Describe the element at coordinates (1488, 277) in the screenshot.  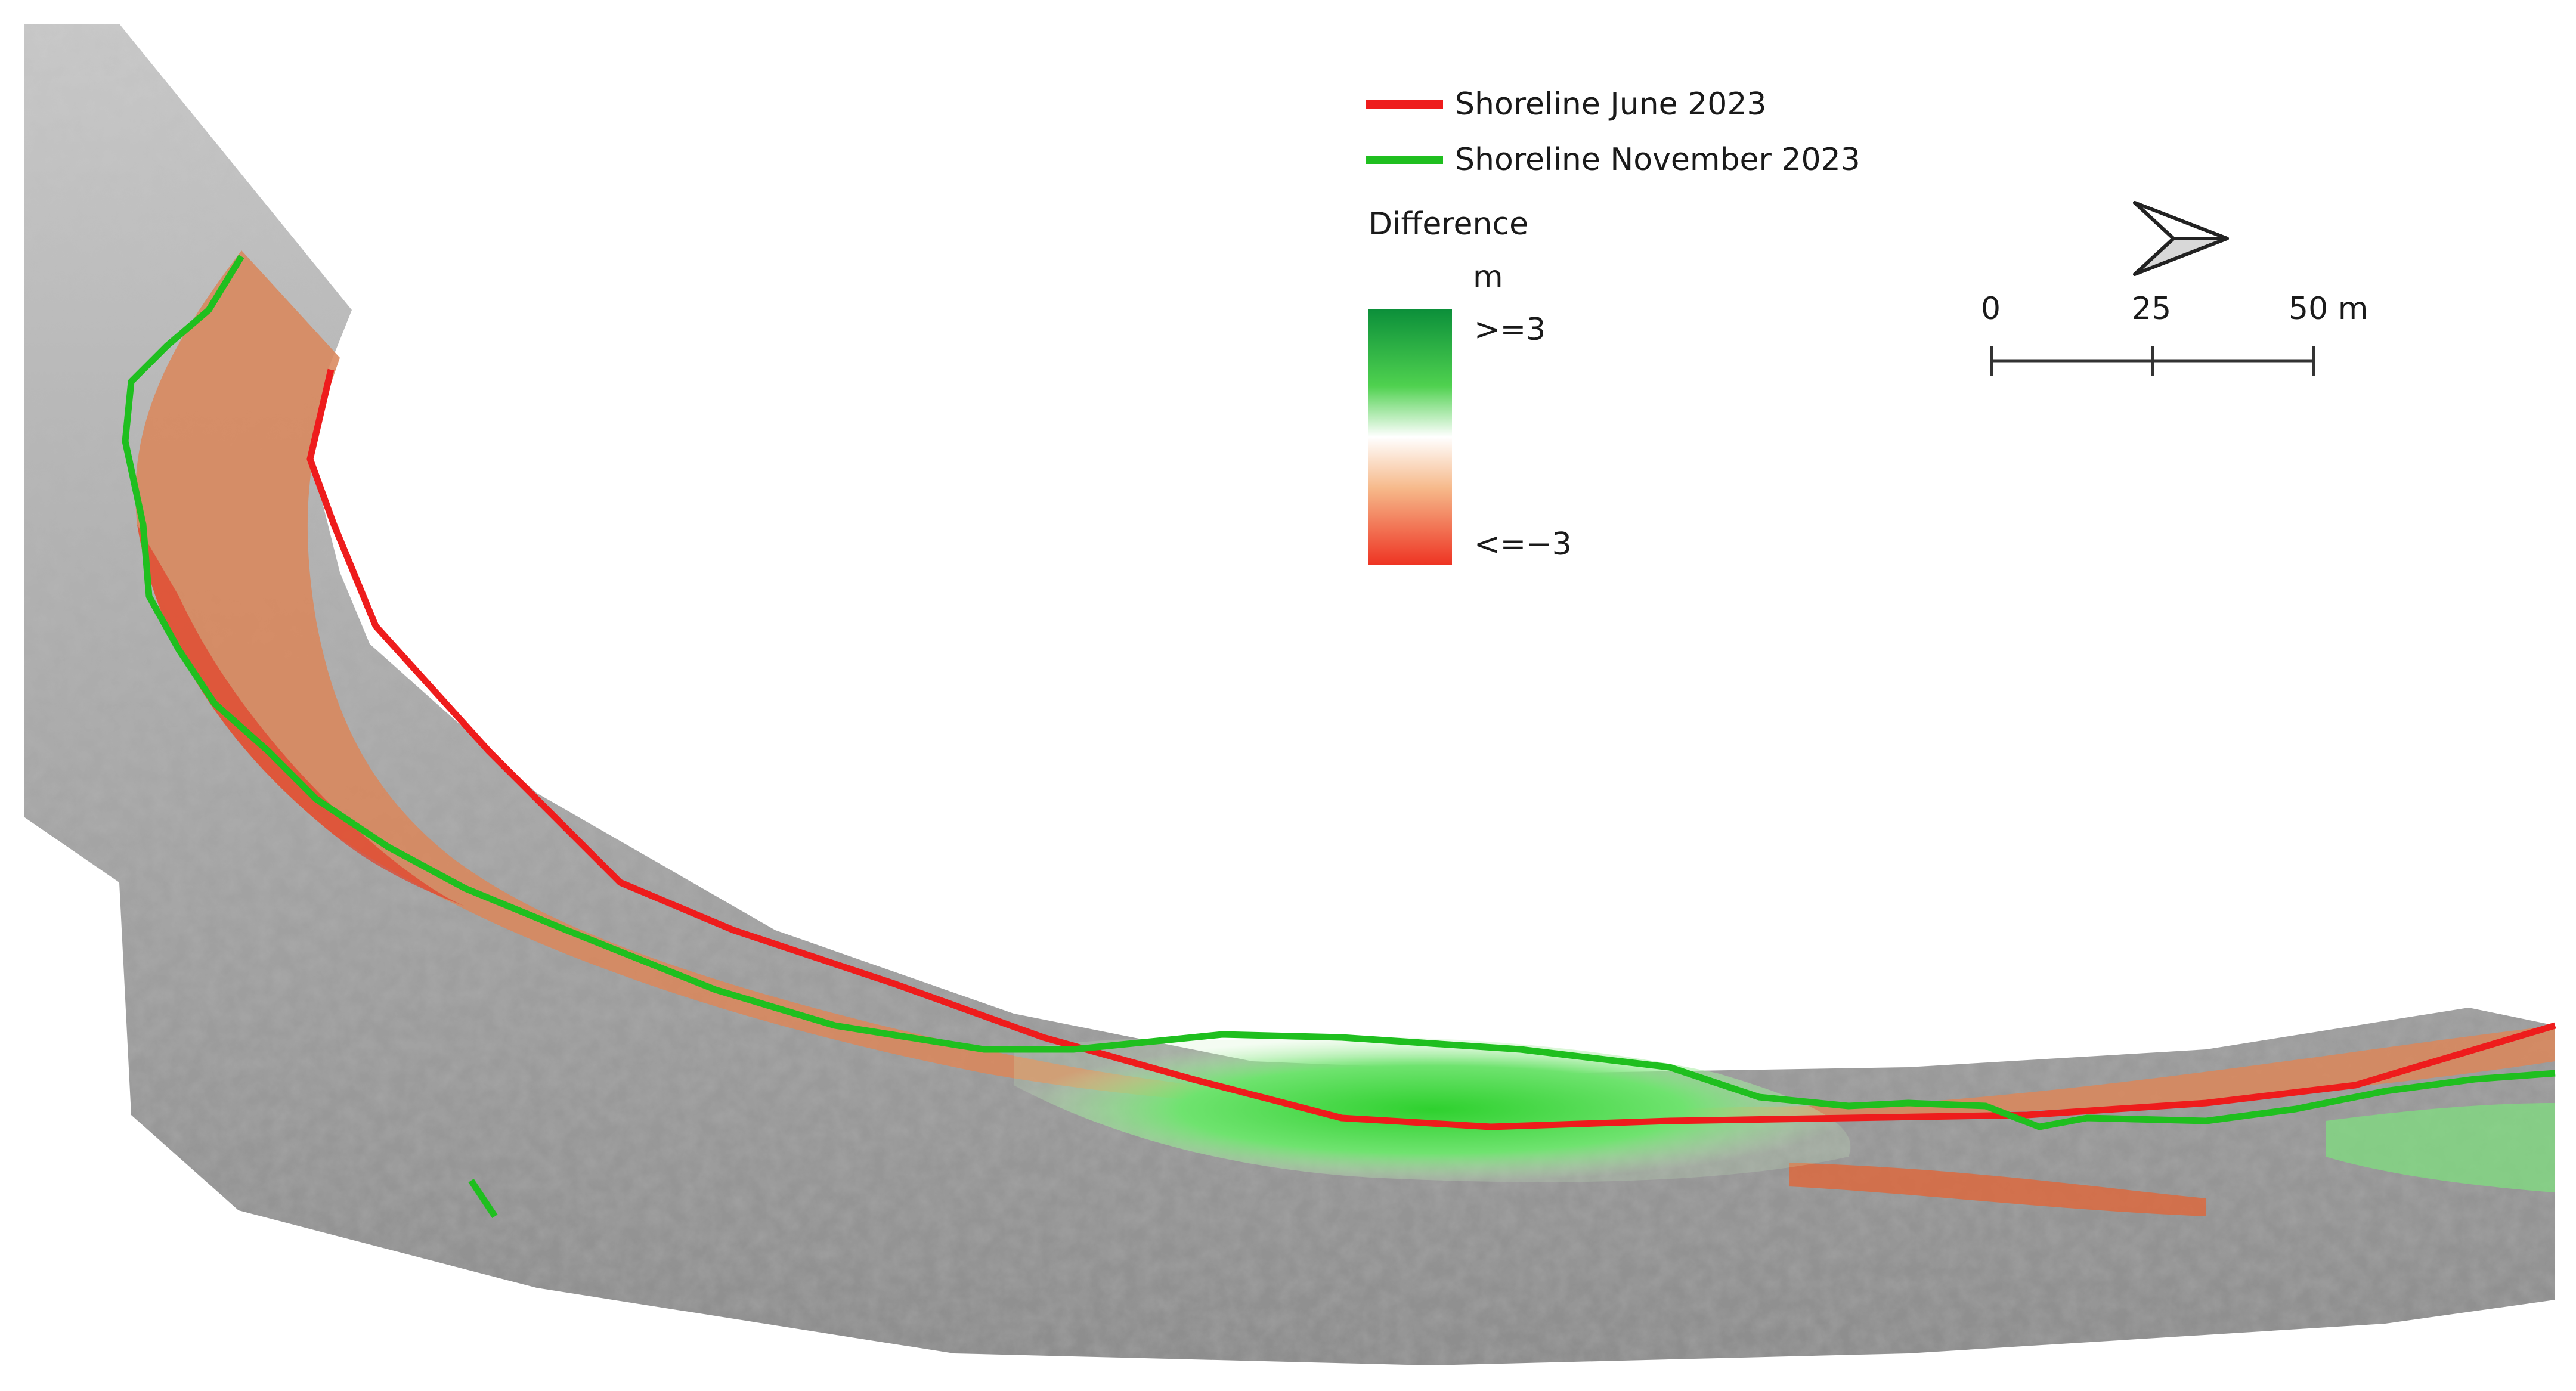
I see `legend-unit-label: m` at that location.